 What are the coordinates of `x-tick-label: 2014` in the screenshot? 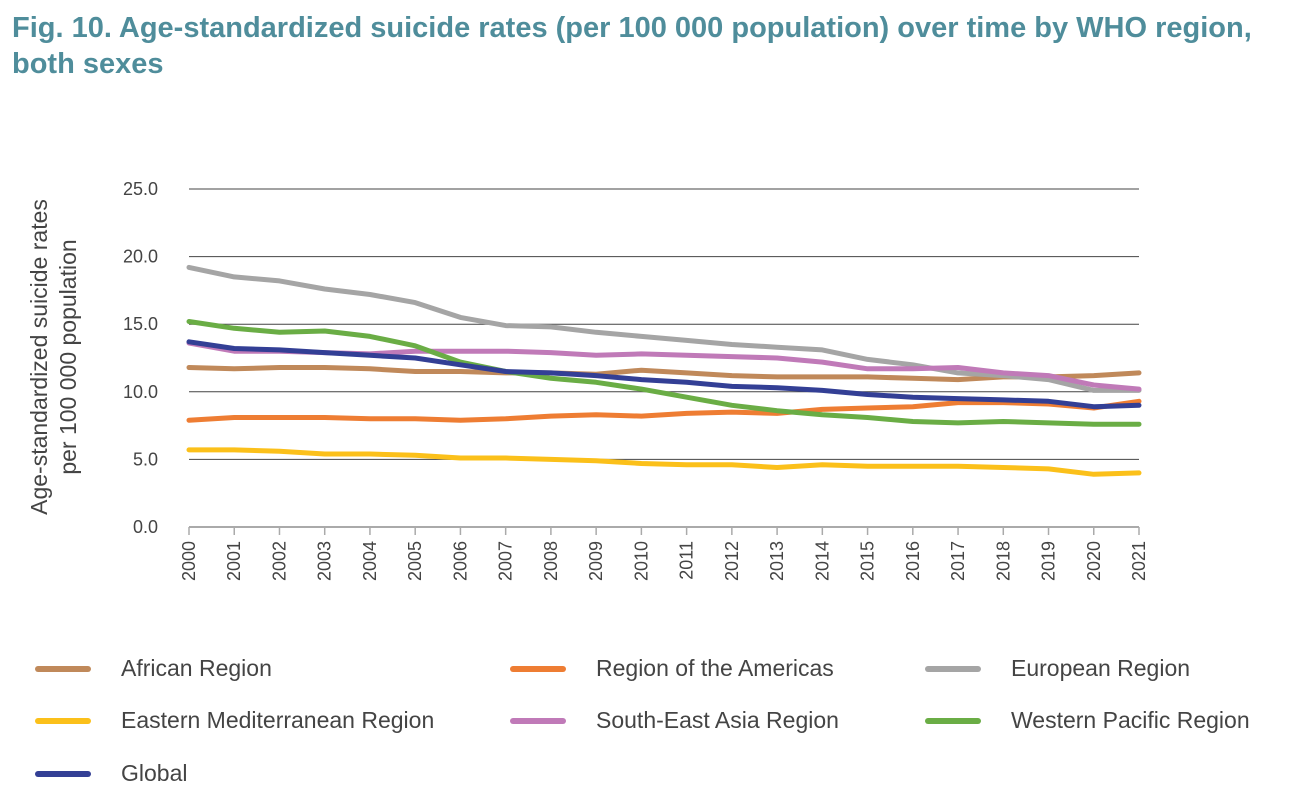 It's located at (822, 561).